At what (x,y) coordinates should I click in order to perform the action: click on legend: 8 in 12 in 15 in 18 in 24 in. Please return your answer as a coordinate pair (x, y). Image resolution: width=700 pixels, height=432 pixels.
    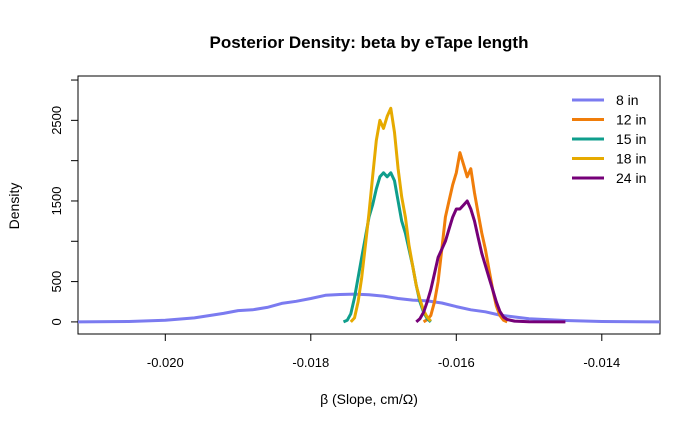
    Looking at the image, I should click on (609, 139).